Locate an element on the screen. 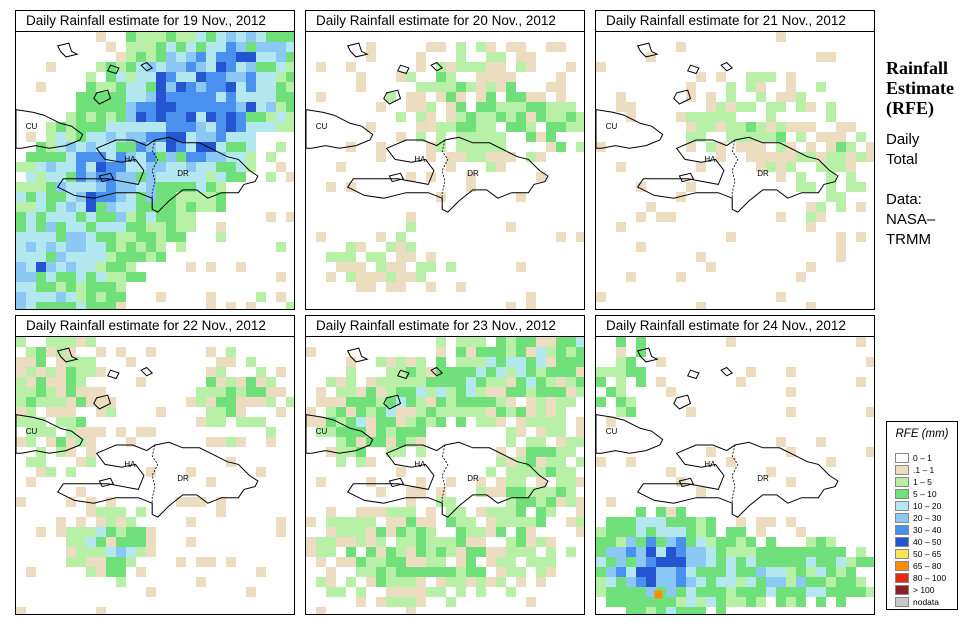 Image resolution: width=971 pixels, height=635 pixels. coastlines is located at coordinates (427, 432).